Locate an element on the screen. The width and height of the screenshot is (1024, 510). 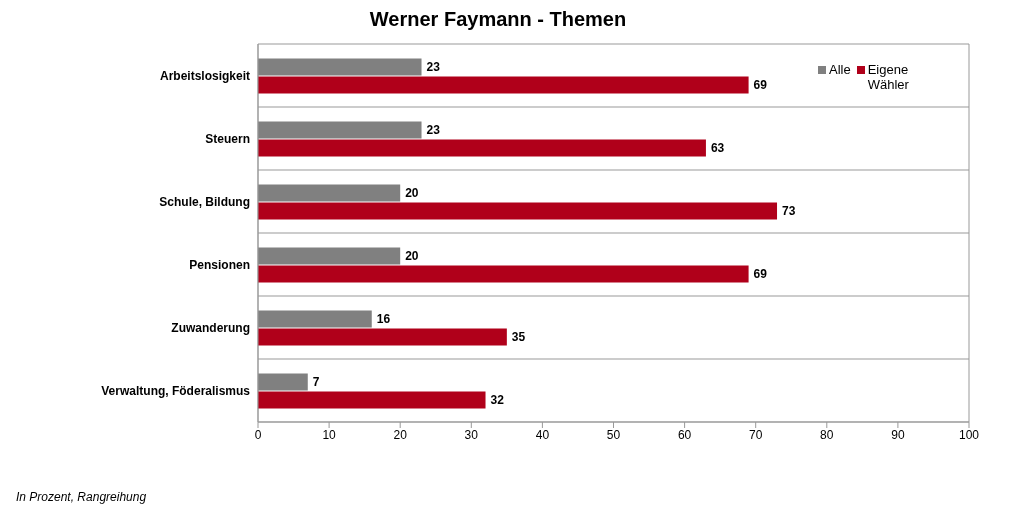
x-tick-label: 0 is located at coordinates (258, 434).